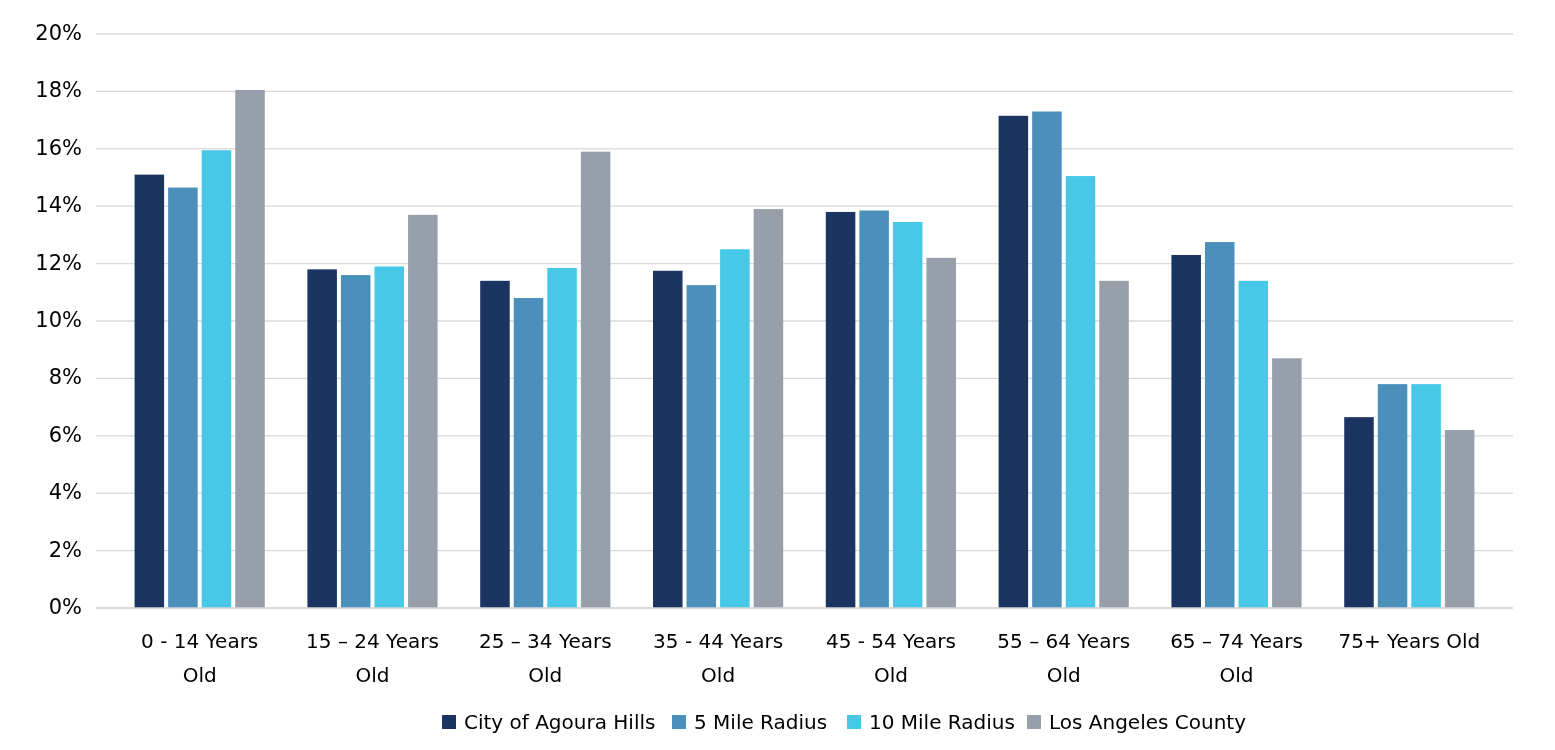  What do you see at coordinates (58, 33) in the screenshot?
I see `y-tick-label: 20%` at bounding box center [58, 33].